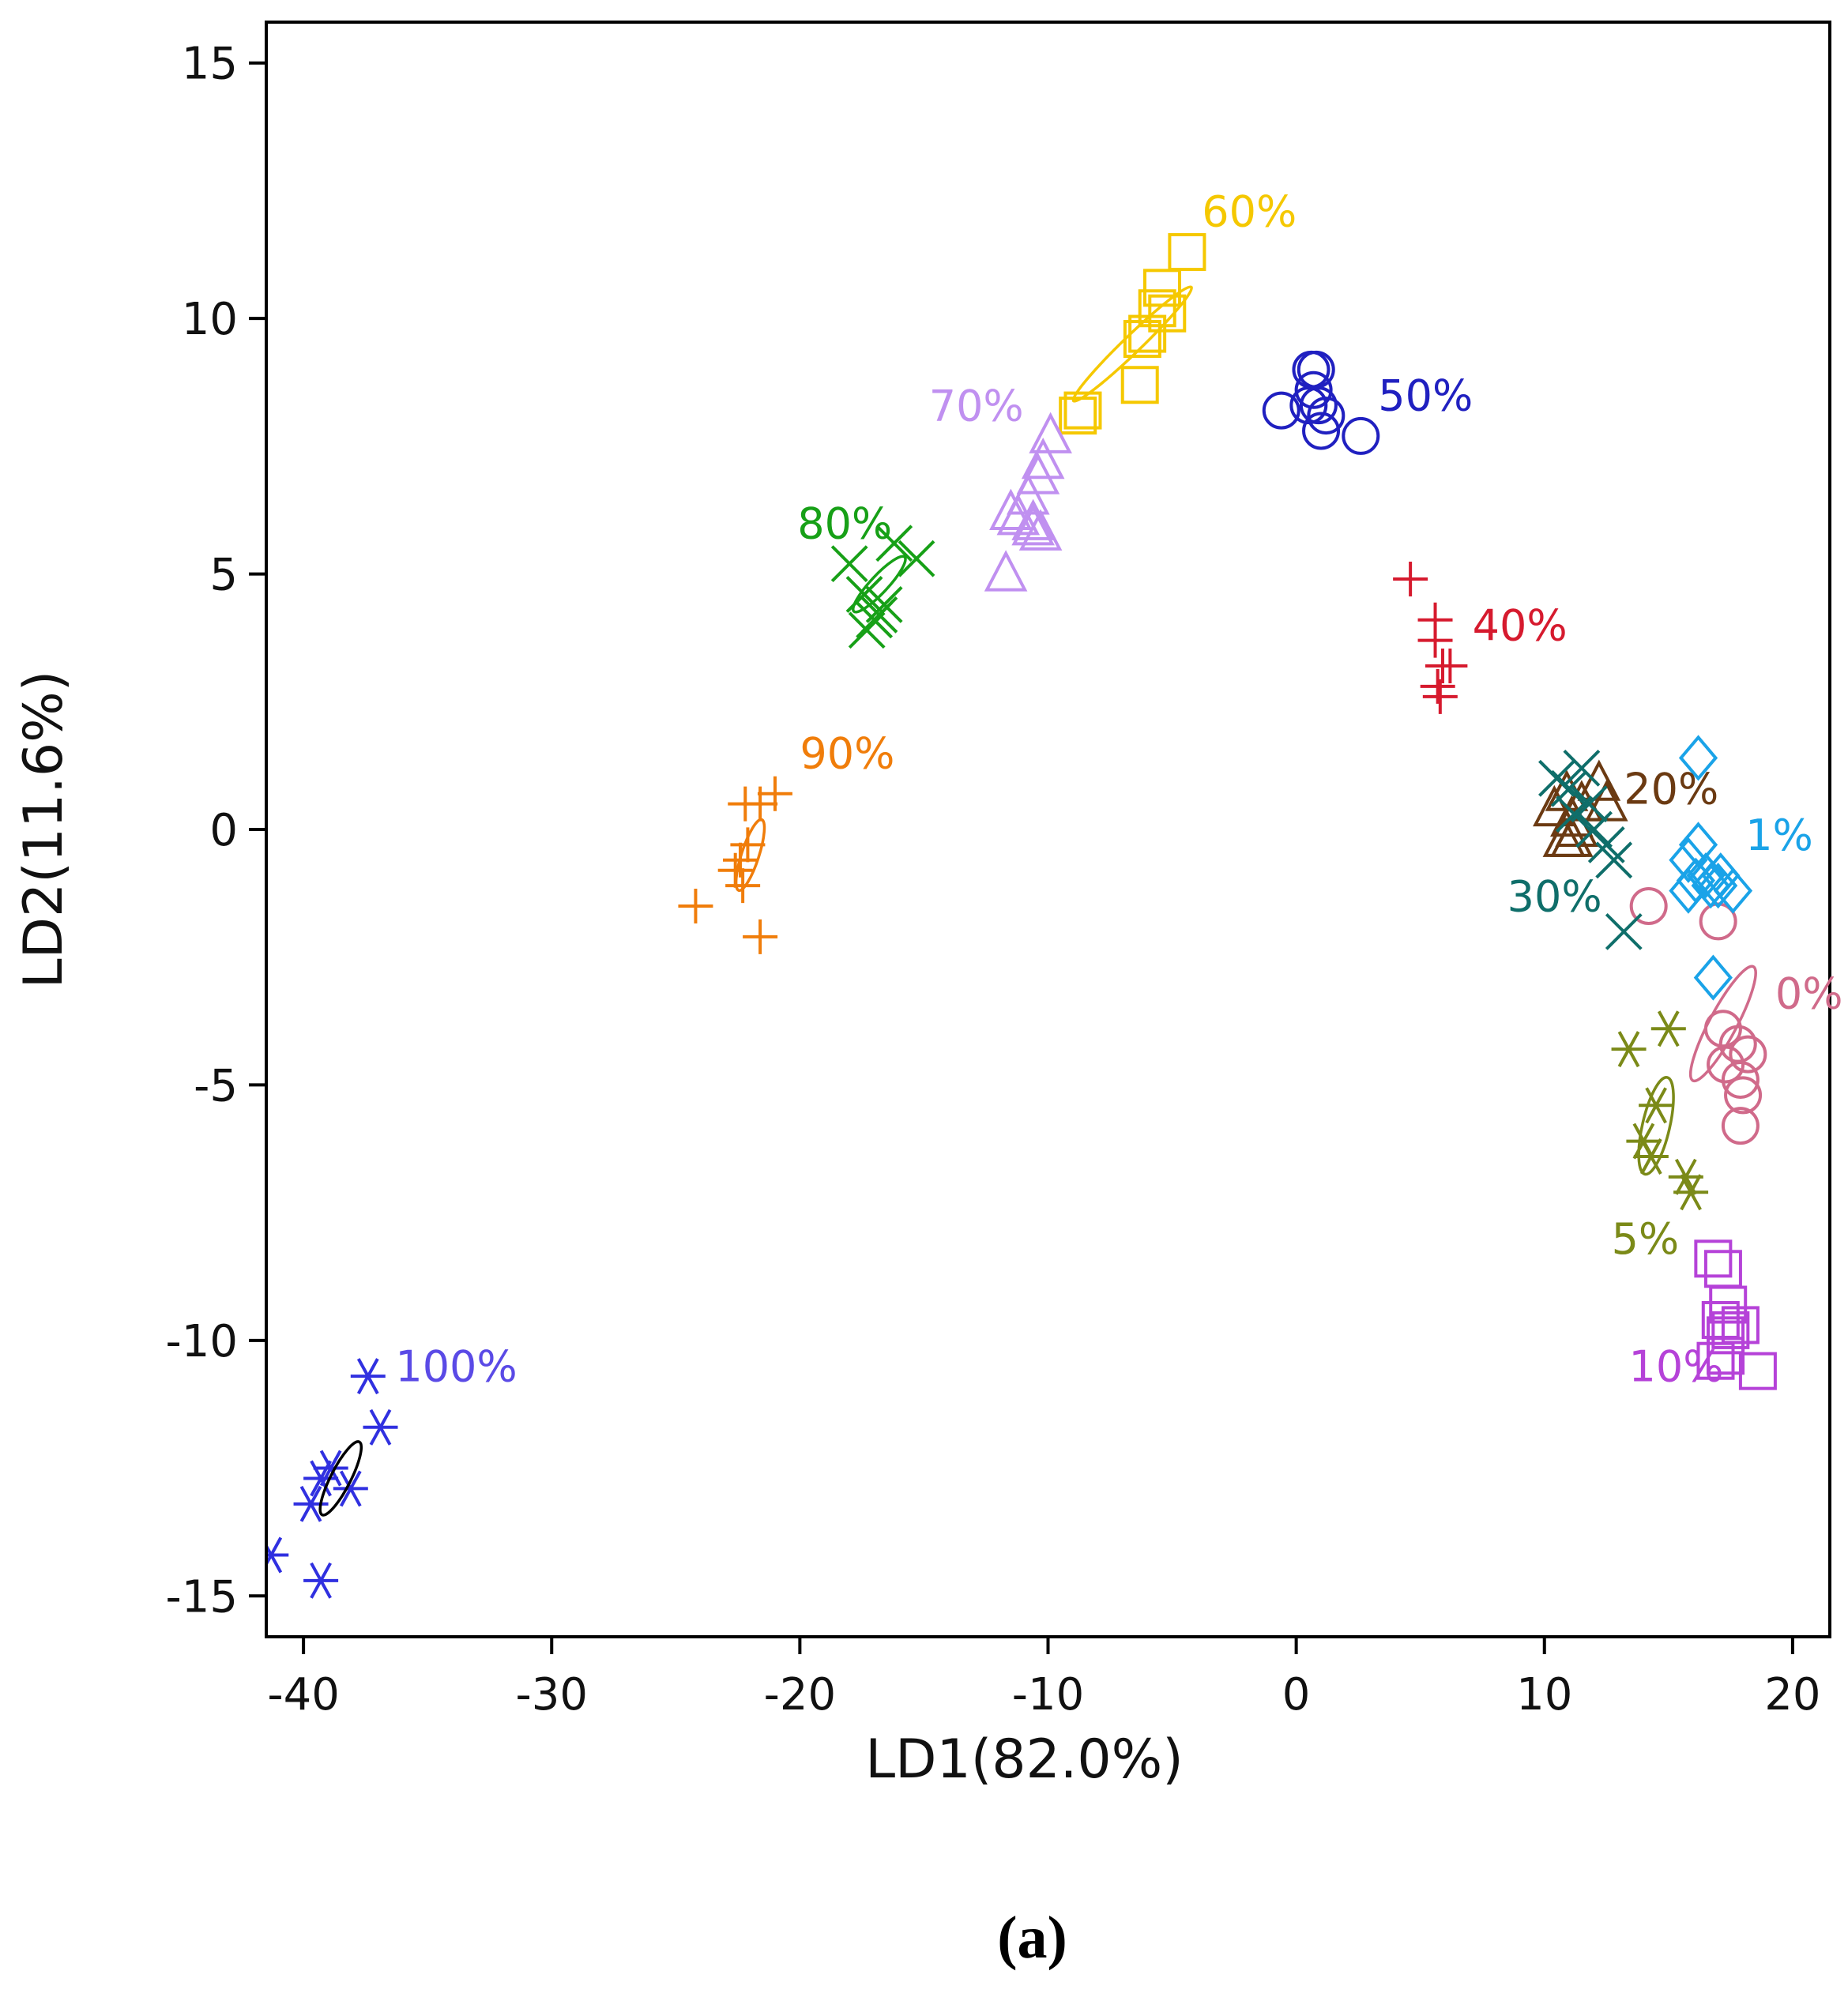 The image size is (1848, 1997). I want to click on y-tick-label: -10, so click(202, 1341).